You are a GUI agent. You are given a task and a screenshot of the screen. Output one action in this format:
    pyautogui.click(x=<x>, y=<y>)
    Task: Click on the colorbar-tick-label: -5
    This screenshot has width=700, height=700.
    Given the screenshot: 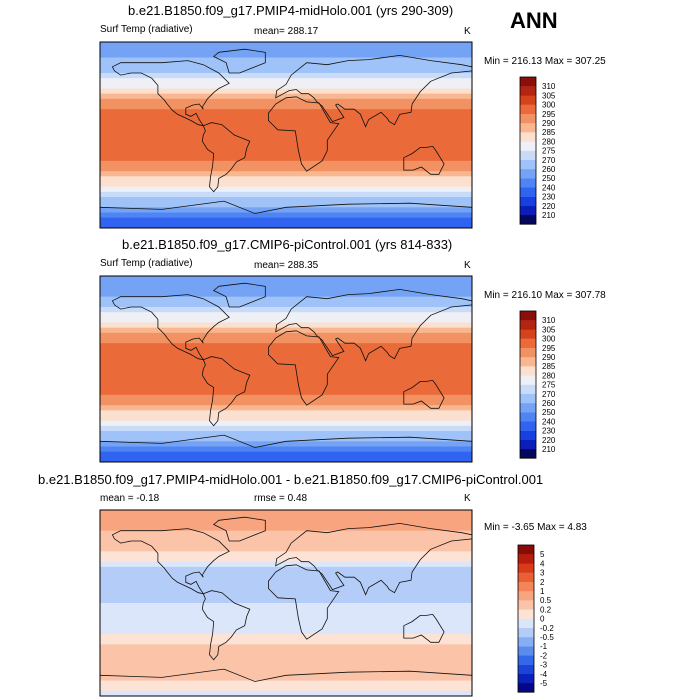 What is the action you would take?
    pyautogui.click(x=544, y=683)
    